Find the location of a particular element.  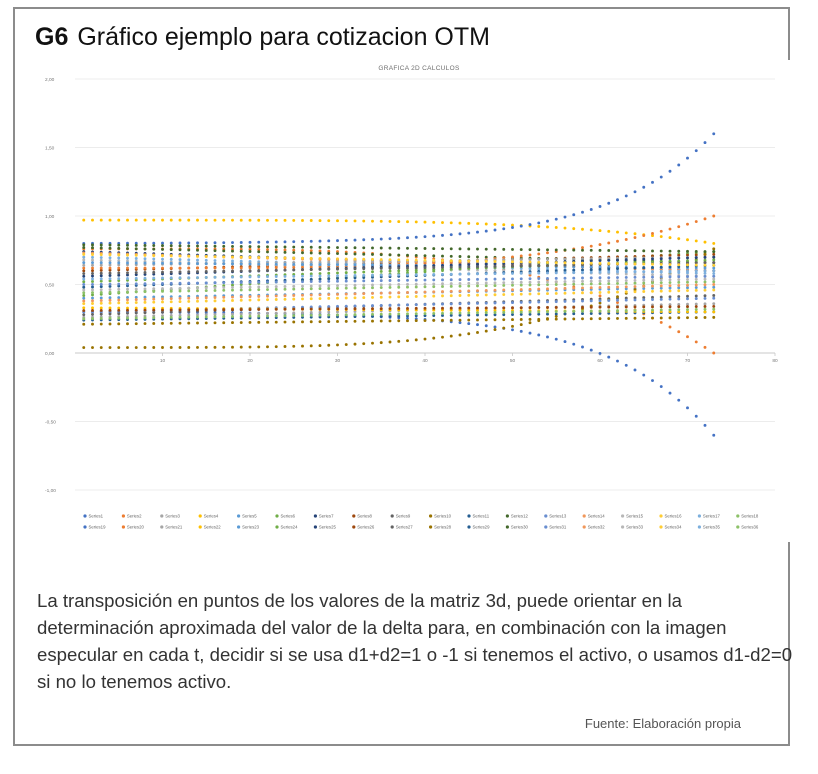

x-tick-label: 10 is located at coordinates (163, 361).